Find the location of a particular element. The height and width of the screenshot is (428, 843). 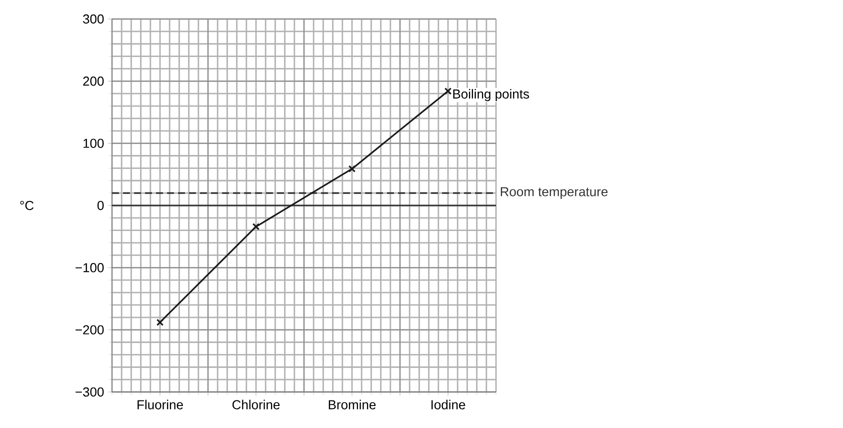

y-tick-label: −300 is located at coordinates (90, 392).